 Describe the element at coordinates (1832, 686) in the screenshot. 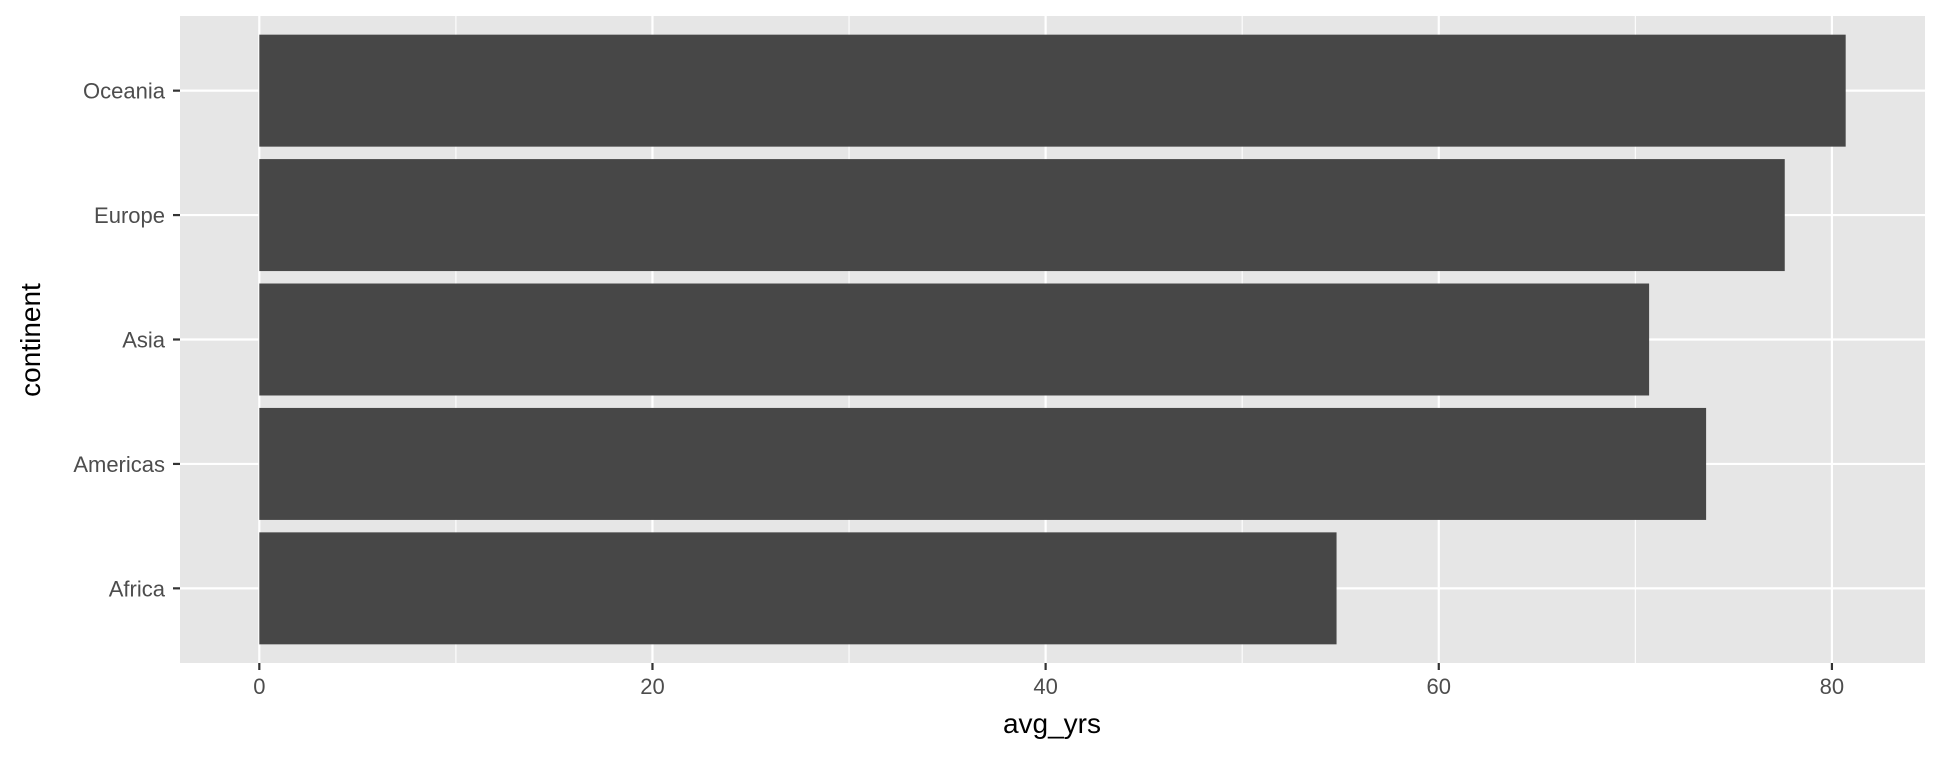

I see `x-tick-label: 80` at that location.